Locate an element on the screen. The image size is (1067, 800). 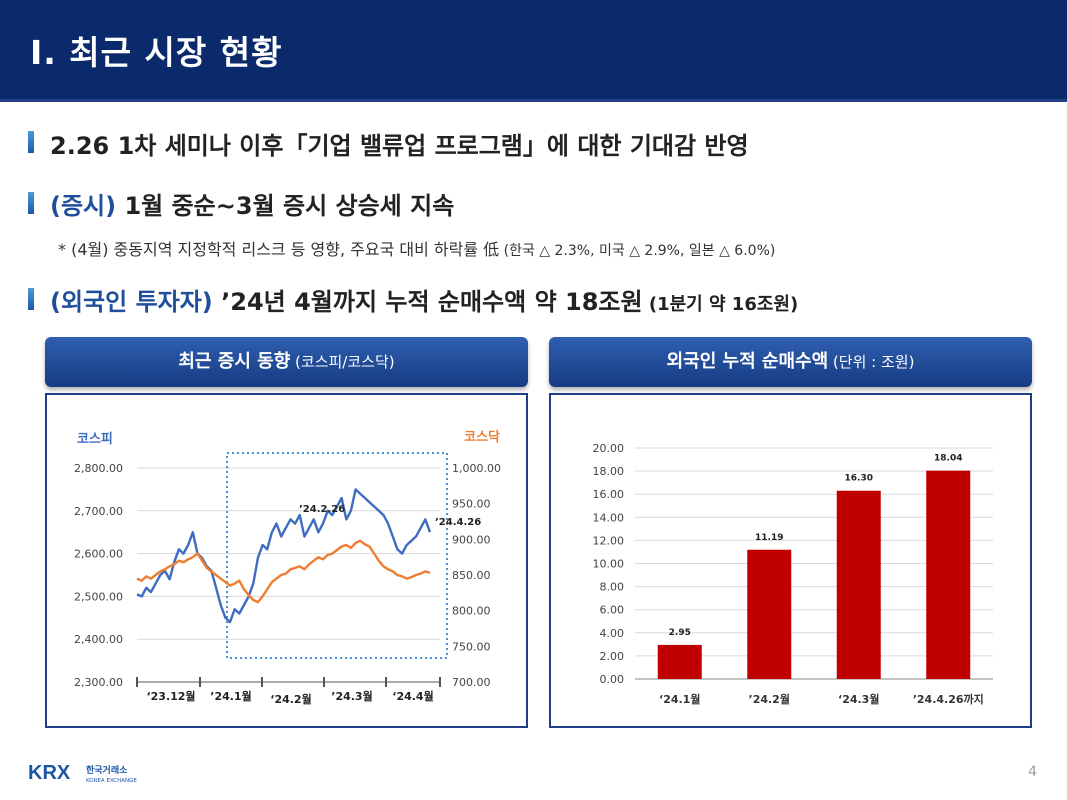
x-tick-label: ’24.3월 is located at coordinates (351, 696).